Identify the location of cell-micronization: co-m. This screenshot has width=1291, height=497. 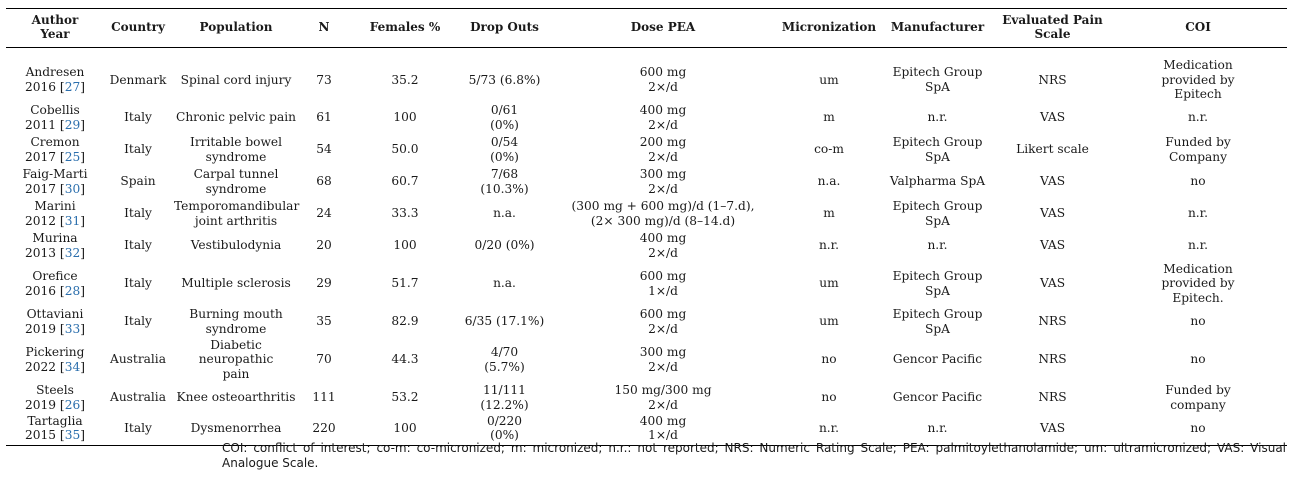
(829, 149).